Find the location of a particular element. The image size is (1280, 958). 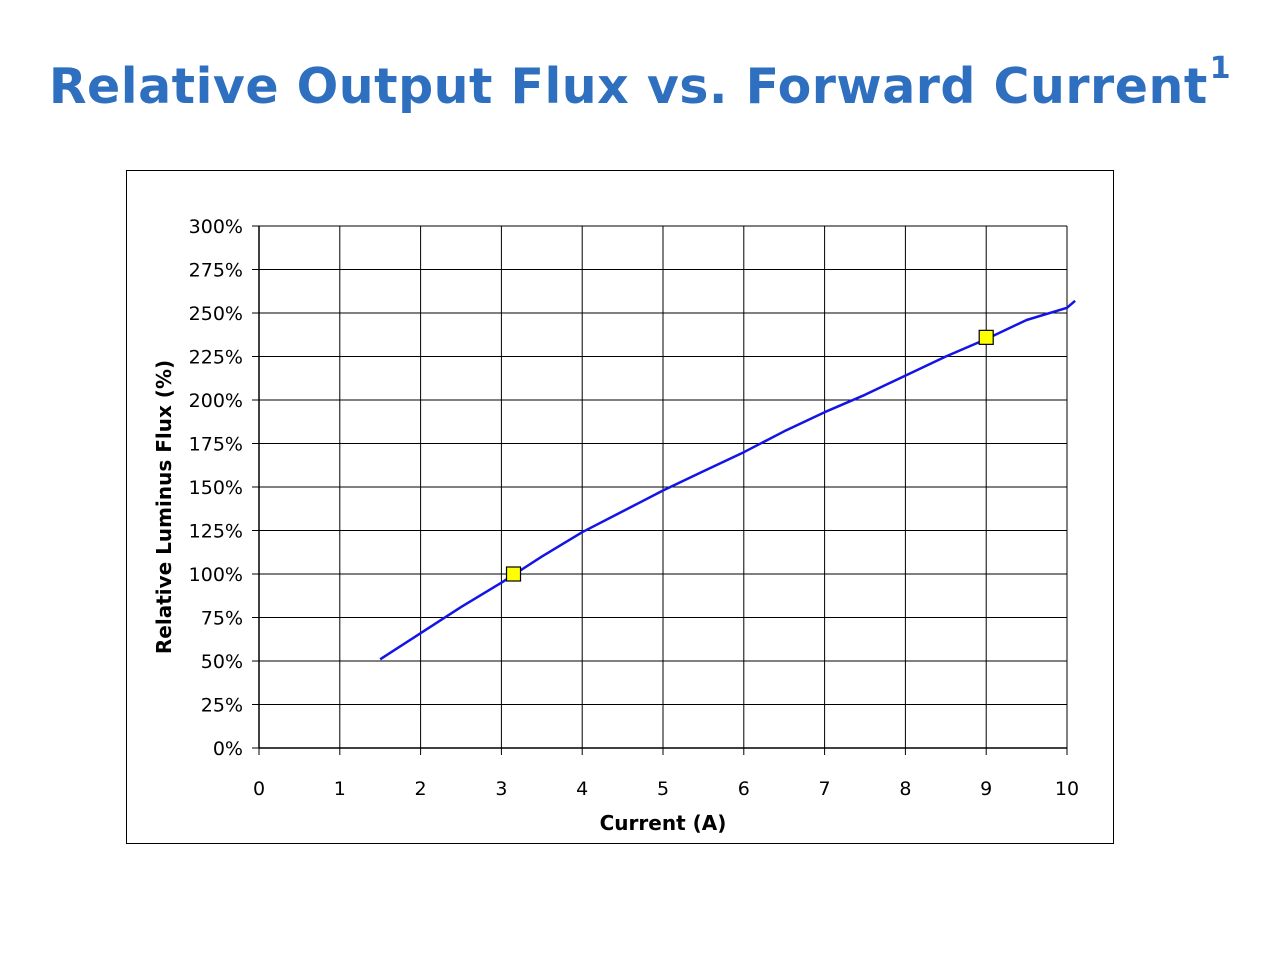

y-tick-label: 200% is located at coordinates (216, 401).